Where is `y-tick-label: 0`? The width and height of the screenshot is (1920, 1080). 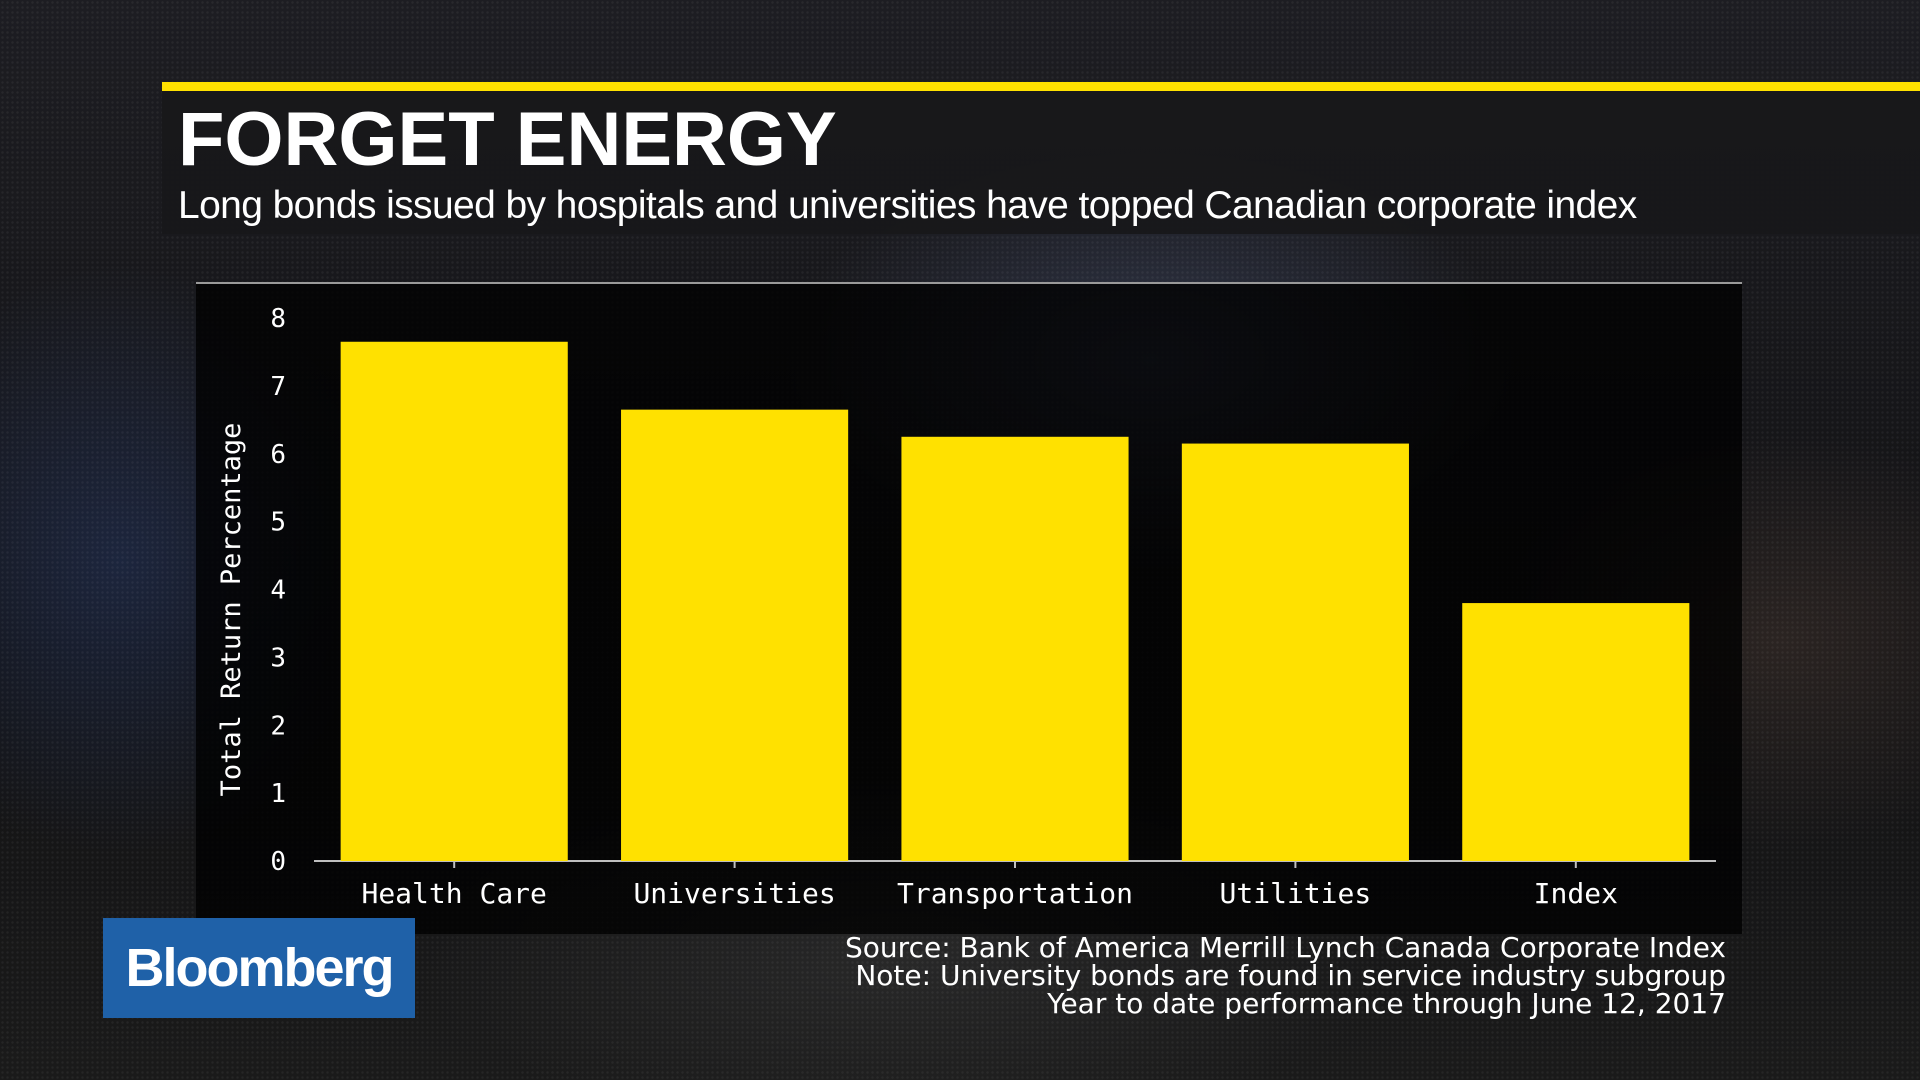
y-tick-label: 0 is located at coordinates (278, 862).